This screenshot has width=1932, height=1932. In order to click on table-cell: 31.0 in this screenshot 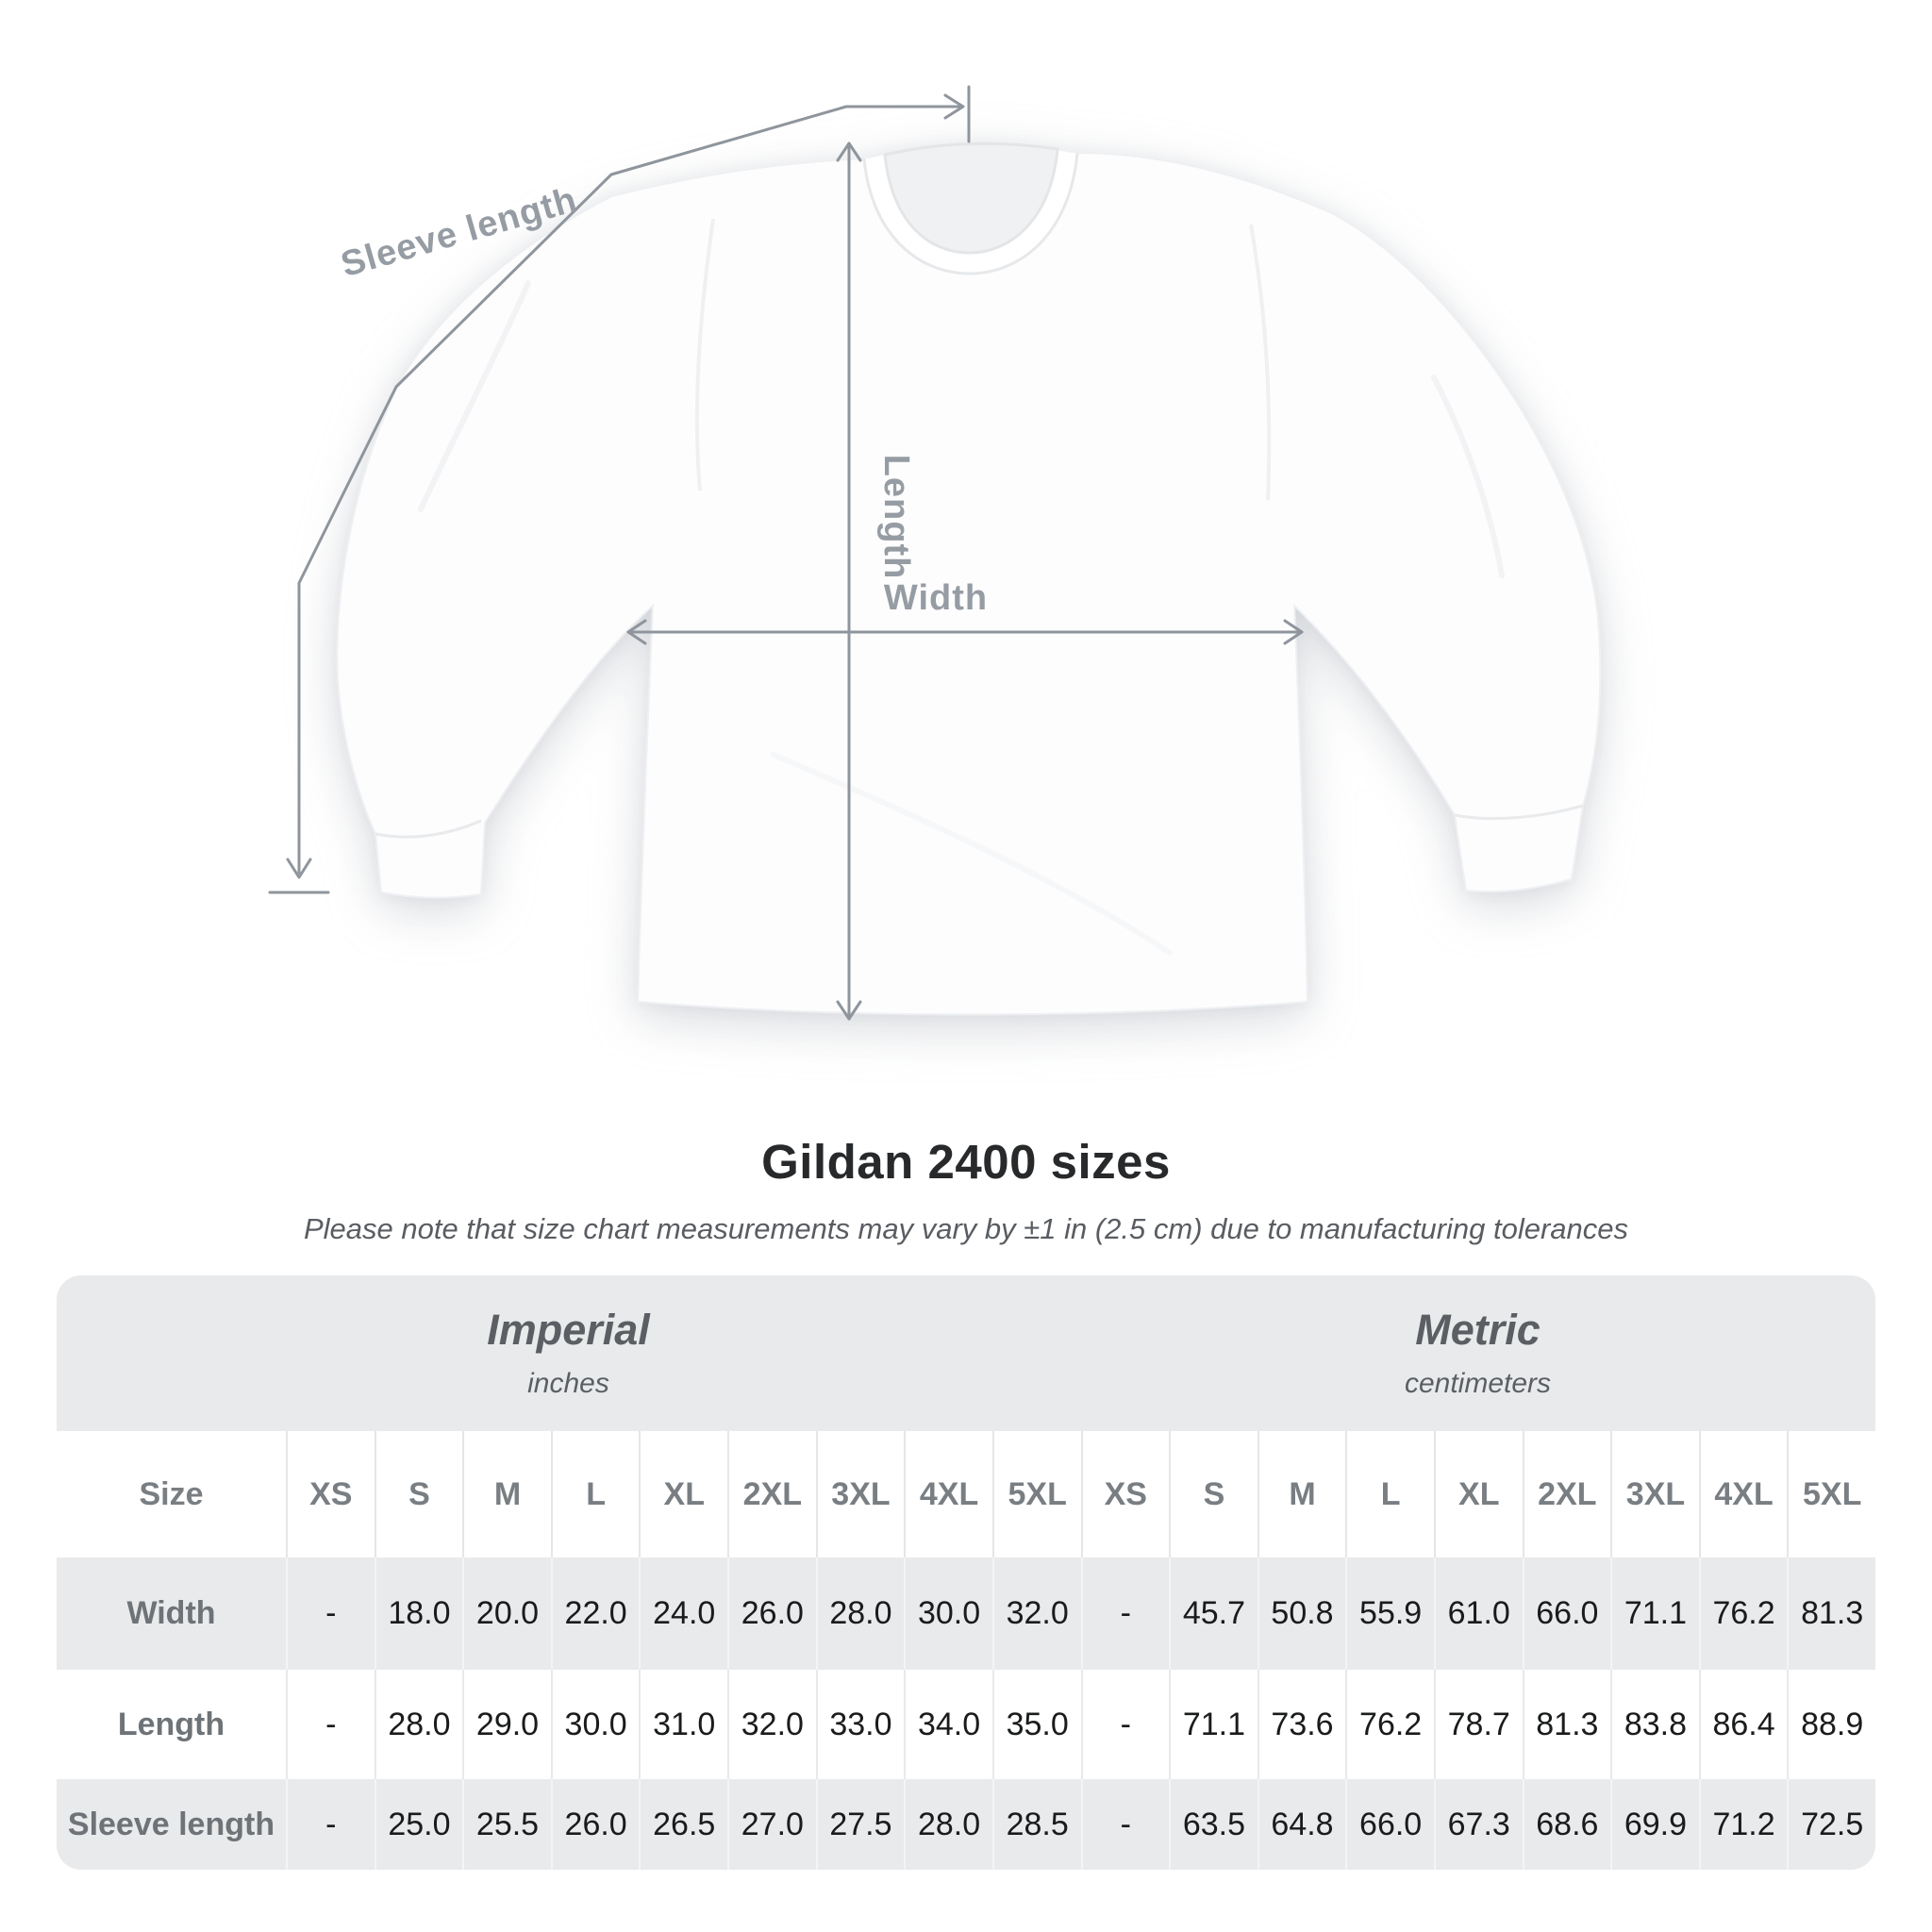, I will do `click(683, 1724)`.